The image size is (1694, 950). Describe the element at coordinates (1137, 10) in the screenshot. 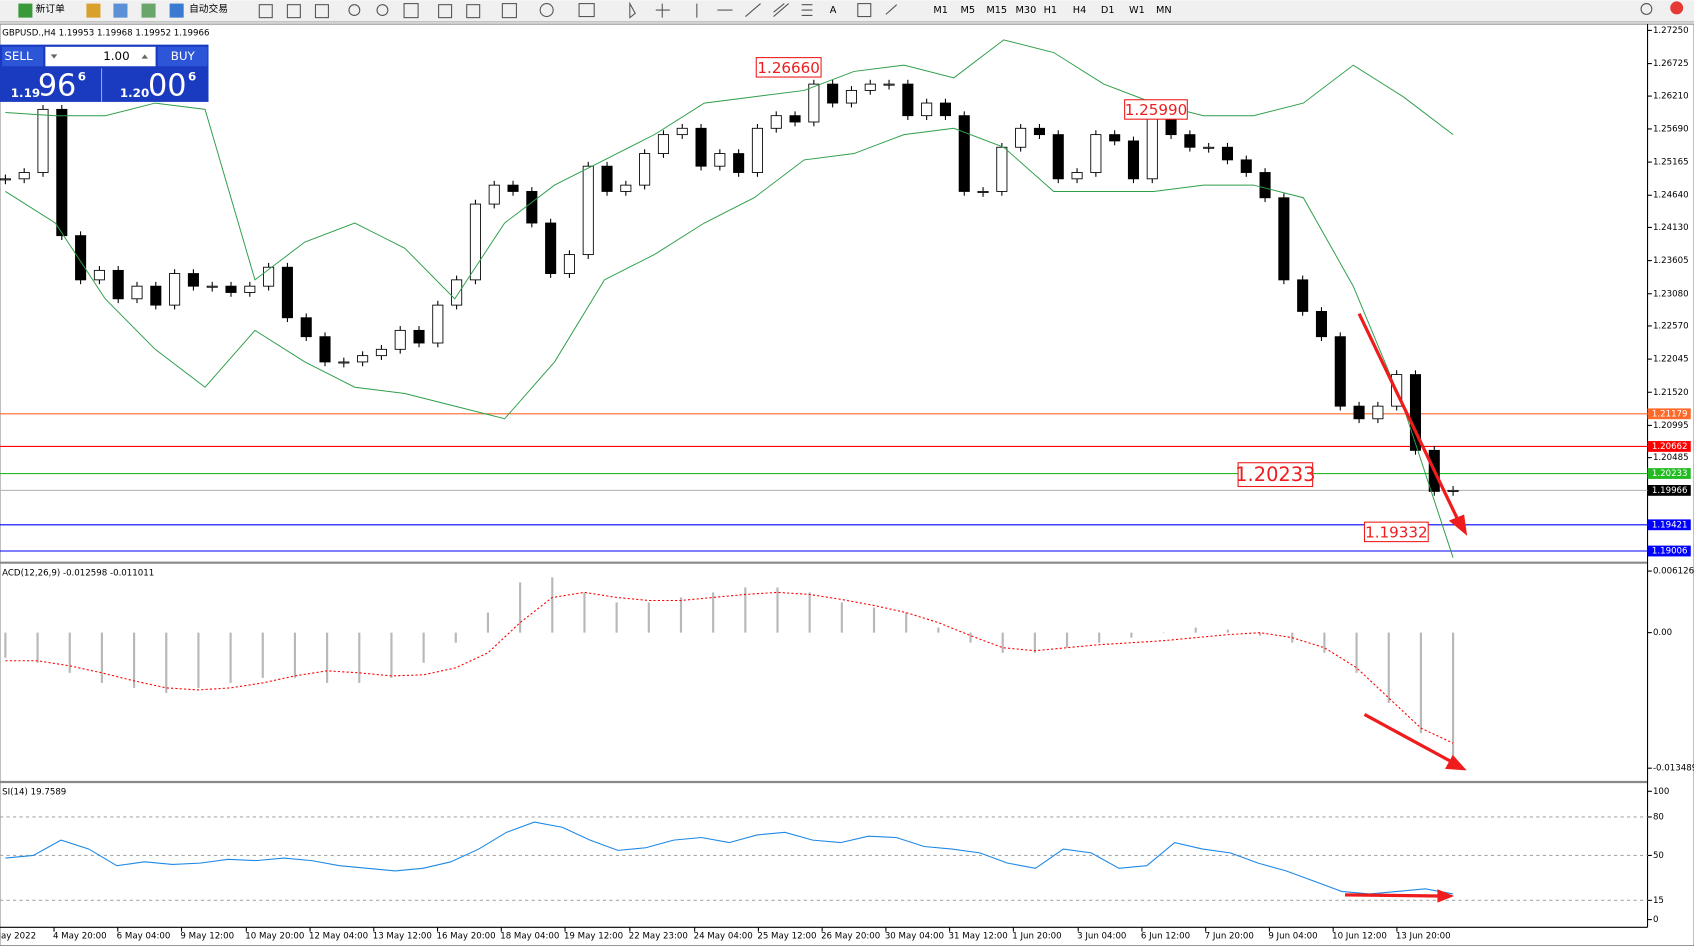

I see `timeframe-button: W1` at that location.